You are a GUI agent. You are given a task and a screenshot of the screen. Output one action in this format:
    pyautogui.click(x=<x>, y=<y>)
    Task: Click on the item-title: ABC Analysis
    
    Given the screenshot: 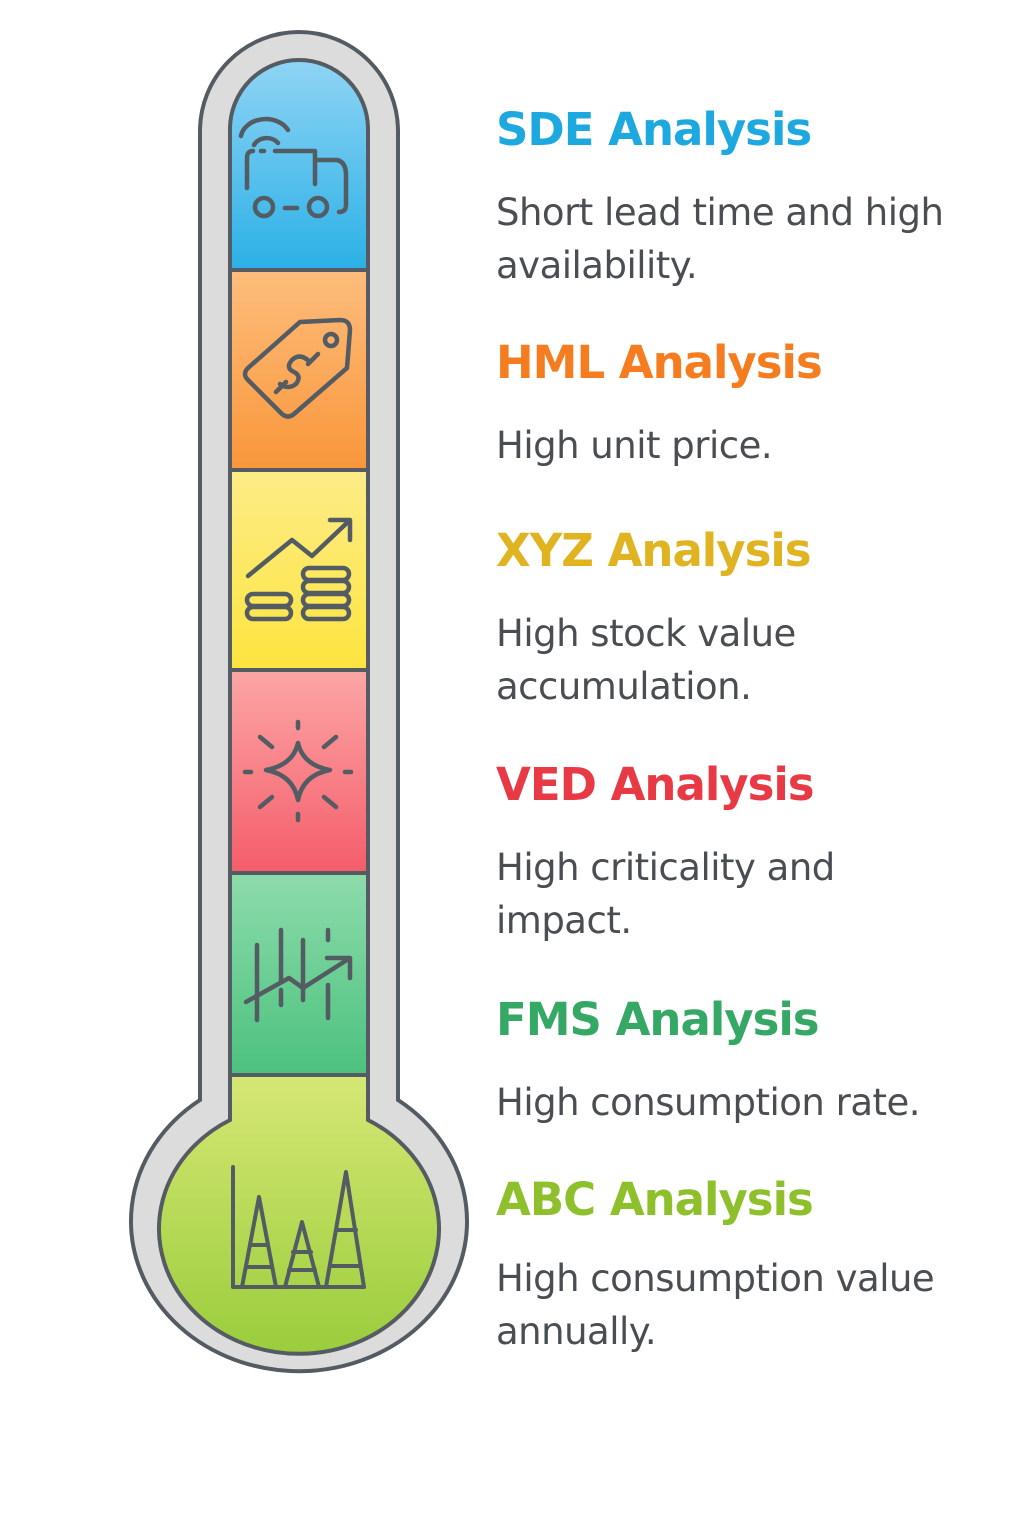 What is the action you would take?
    pyautogui.click(x=655, y=1199)
    